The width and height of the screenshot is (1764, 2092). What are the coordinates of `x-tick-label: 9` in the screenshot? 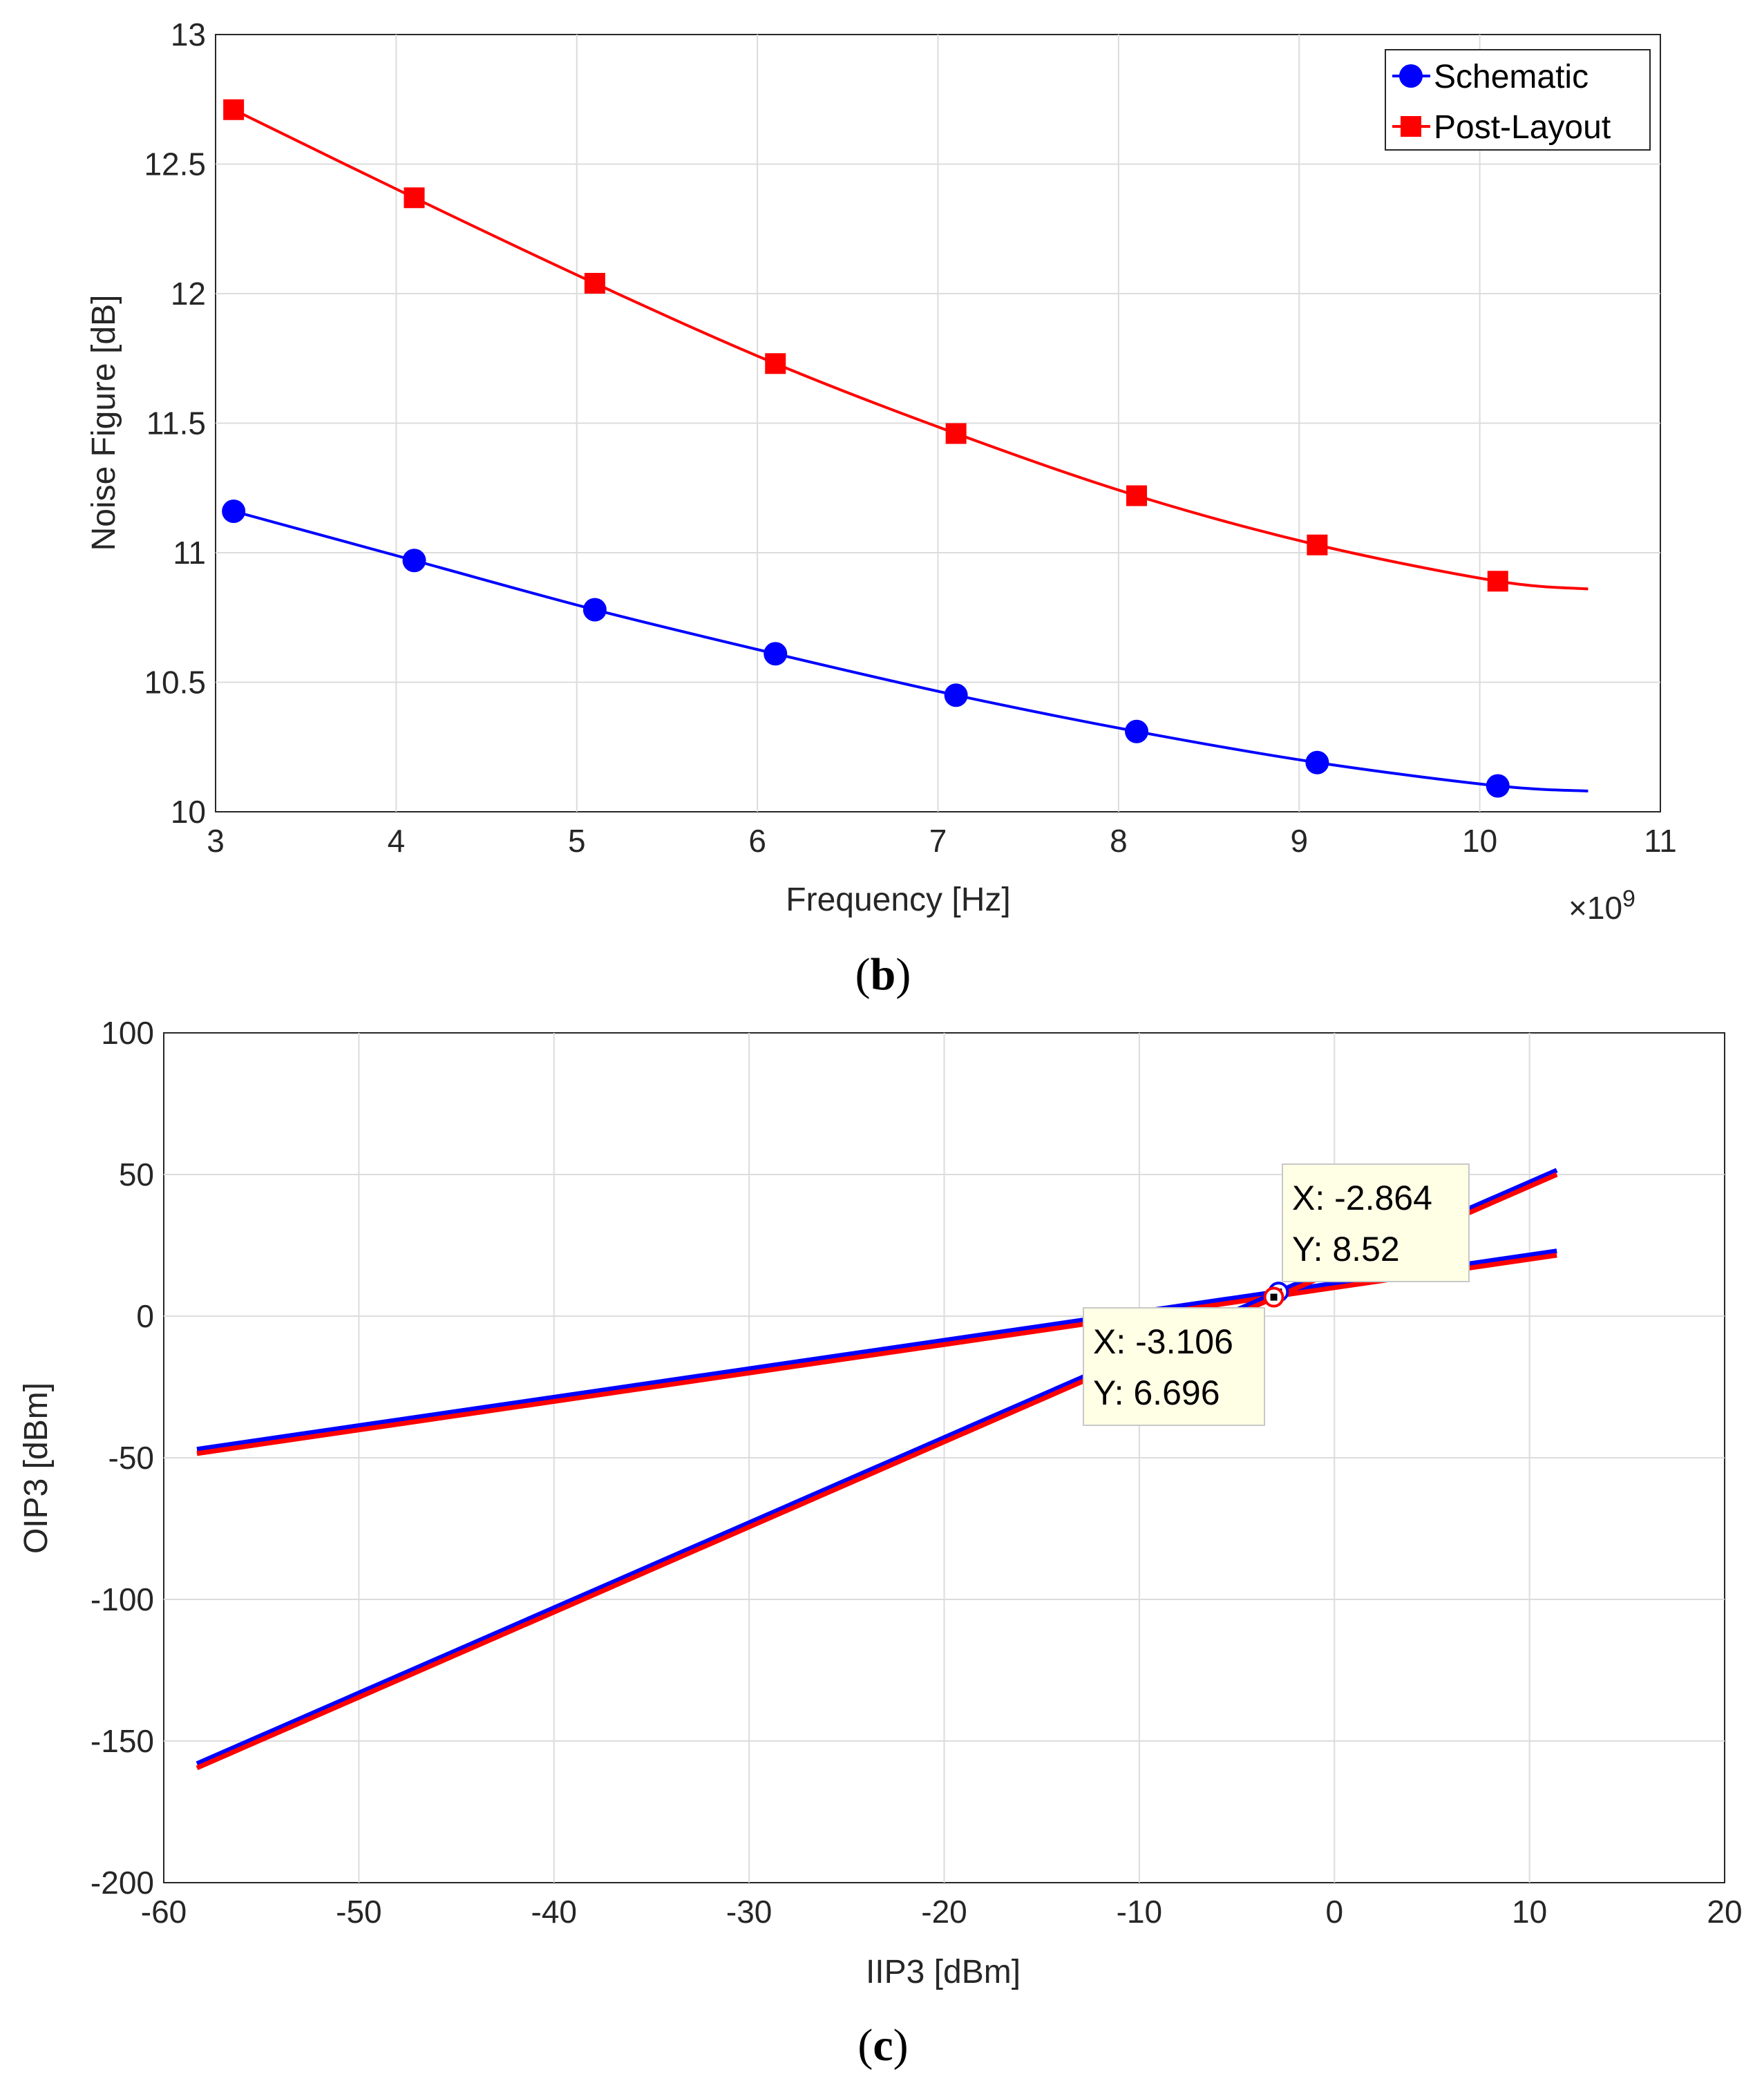 It's located at (1299, 841).